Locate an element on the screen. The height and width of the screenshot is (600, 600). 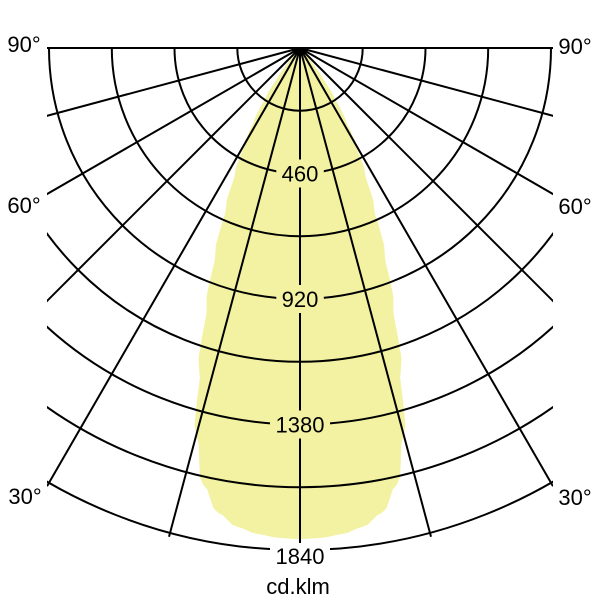
angle-label-right-90: 90° is located at coordinates (574, 46).